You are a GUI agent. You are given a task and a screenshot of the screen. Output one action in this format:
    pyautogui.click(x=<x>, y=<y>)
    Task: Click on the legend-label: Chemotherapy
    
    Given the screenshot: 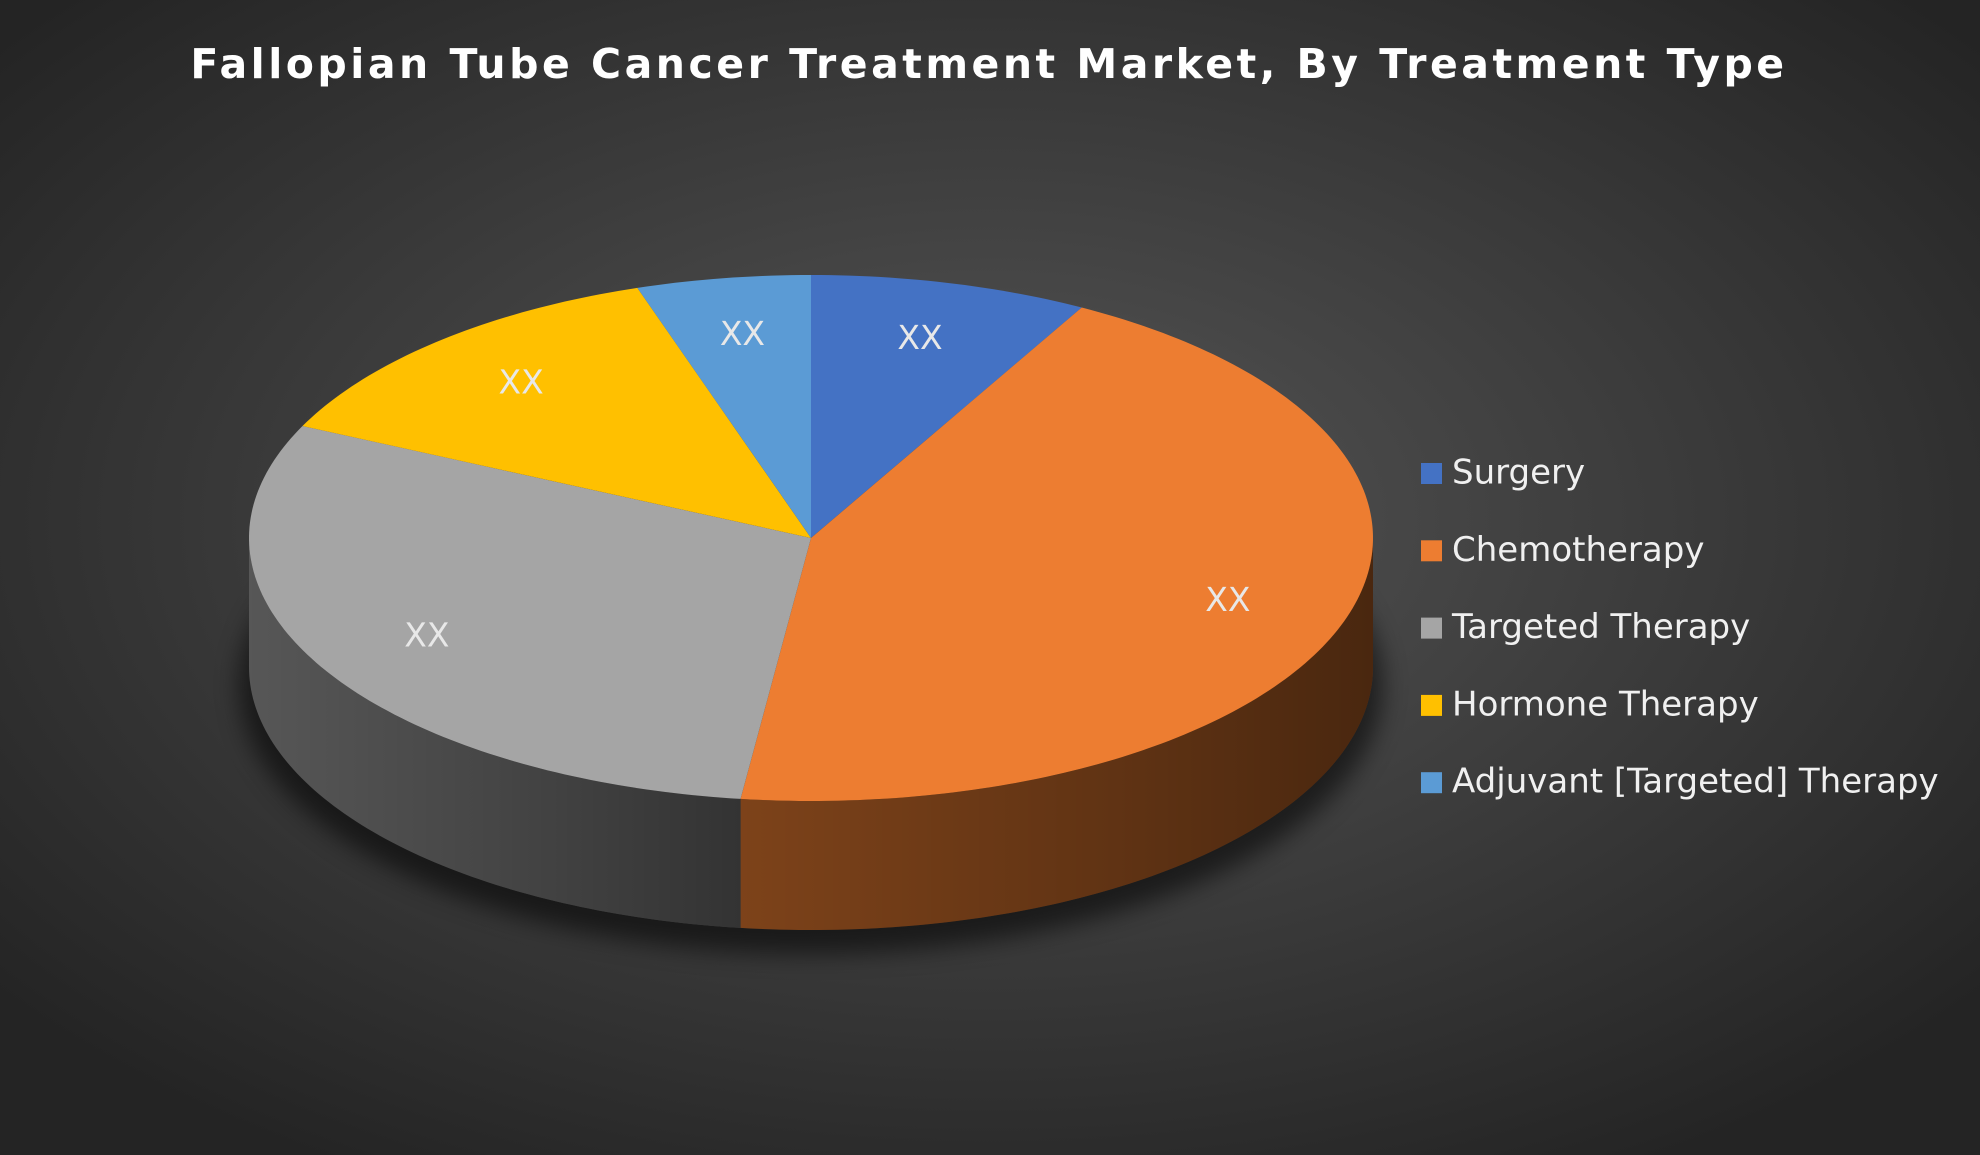 What is the action you would take?
    pyautogui.click(x=1578, y=550)
    